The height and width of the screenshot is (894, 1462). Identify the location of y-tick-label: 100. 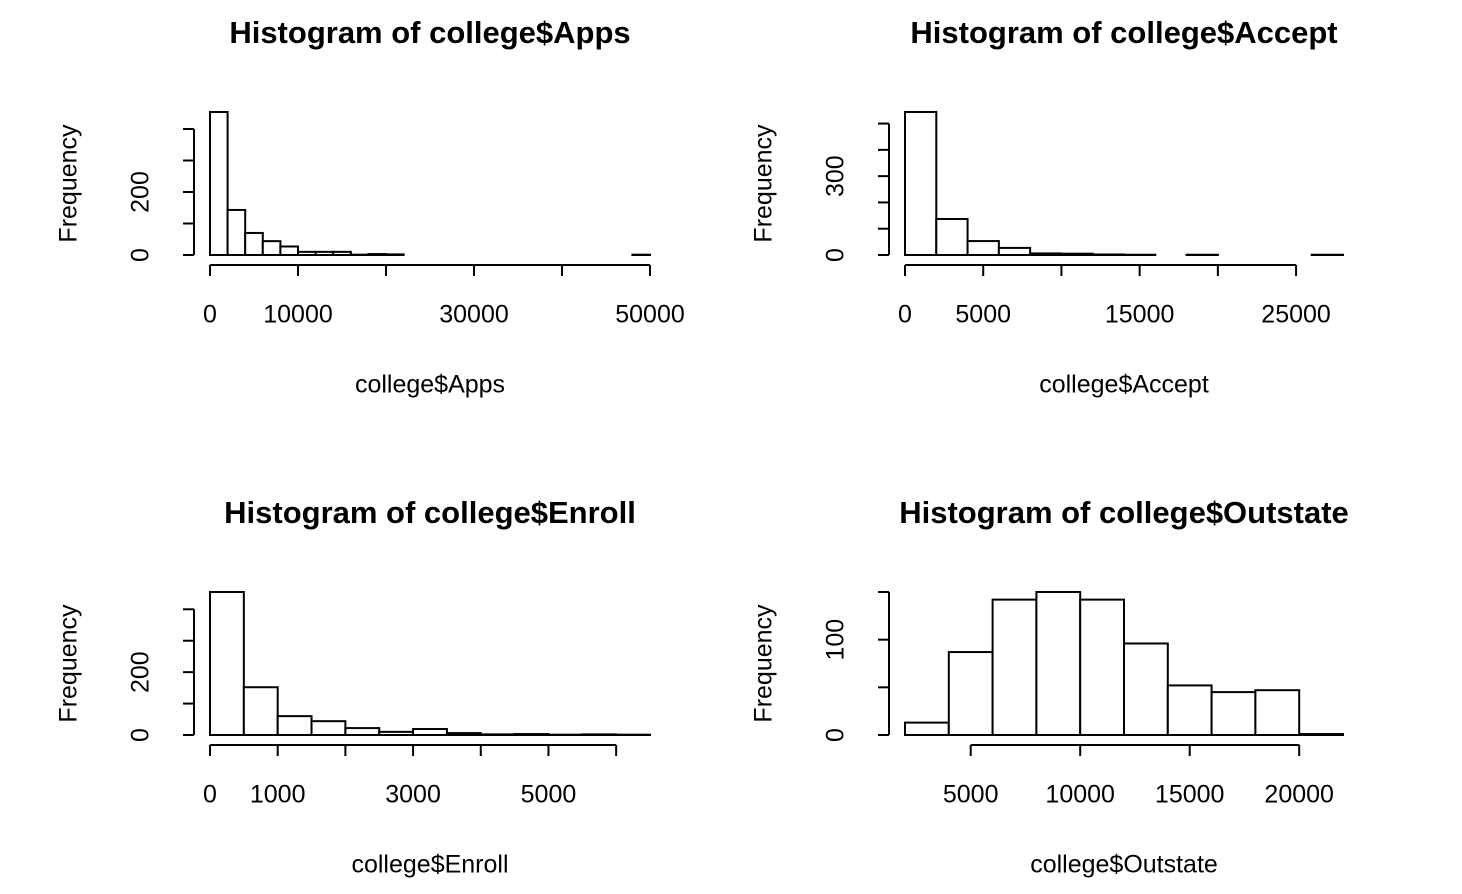
(836, 640).